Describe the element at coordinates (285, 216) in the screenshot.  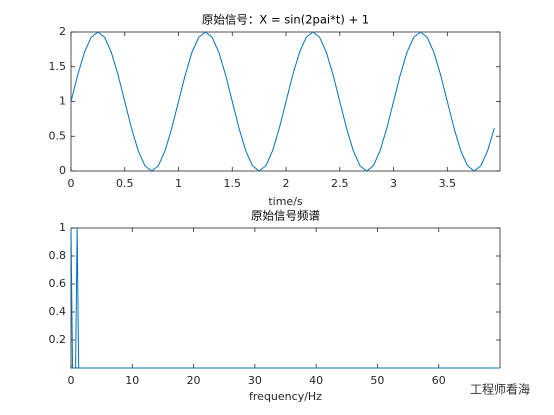
I see `chart-title: 原始信号频谱` at that location.